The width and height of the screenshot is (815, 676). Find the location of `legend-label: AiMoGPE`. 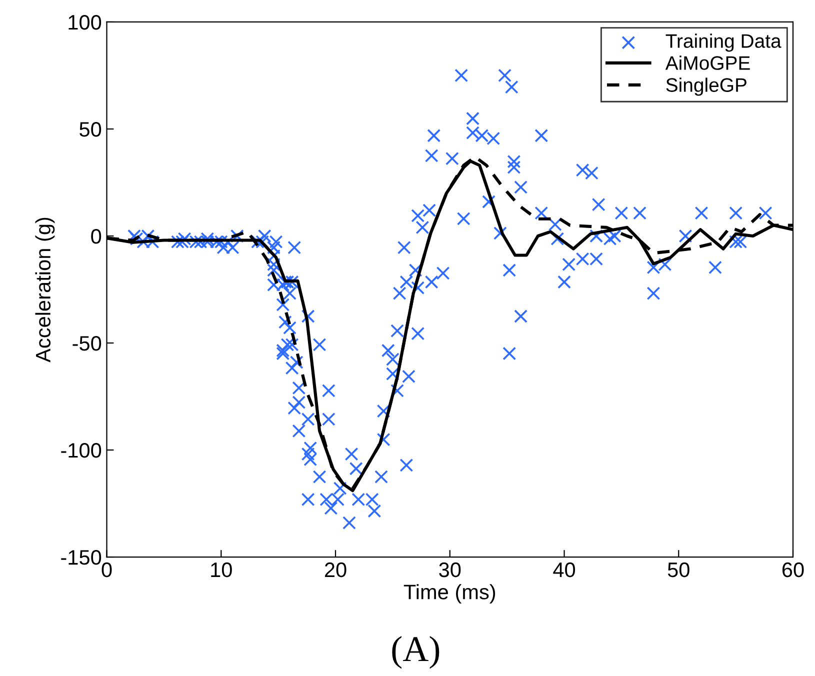

legend-label: AiMoGPE is located at coordinates (707, 63).